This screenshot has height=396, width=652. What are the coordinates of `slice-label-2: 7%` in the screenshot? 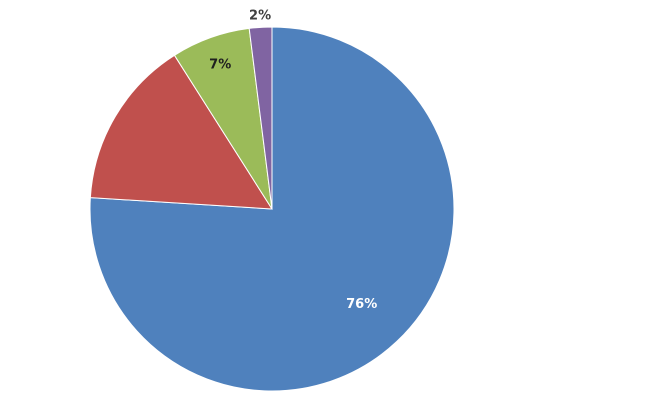 It's located at (220, 65).